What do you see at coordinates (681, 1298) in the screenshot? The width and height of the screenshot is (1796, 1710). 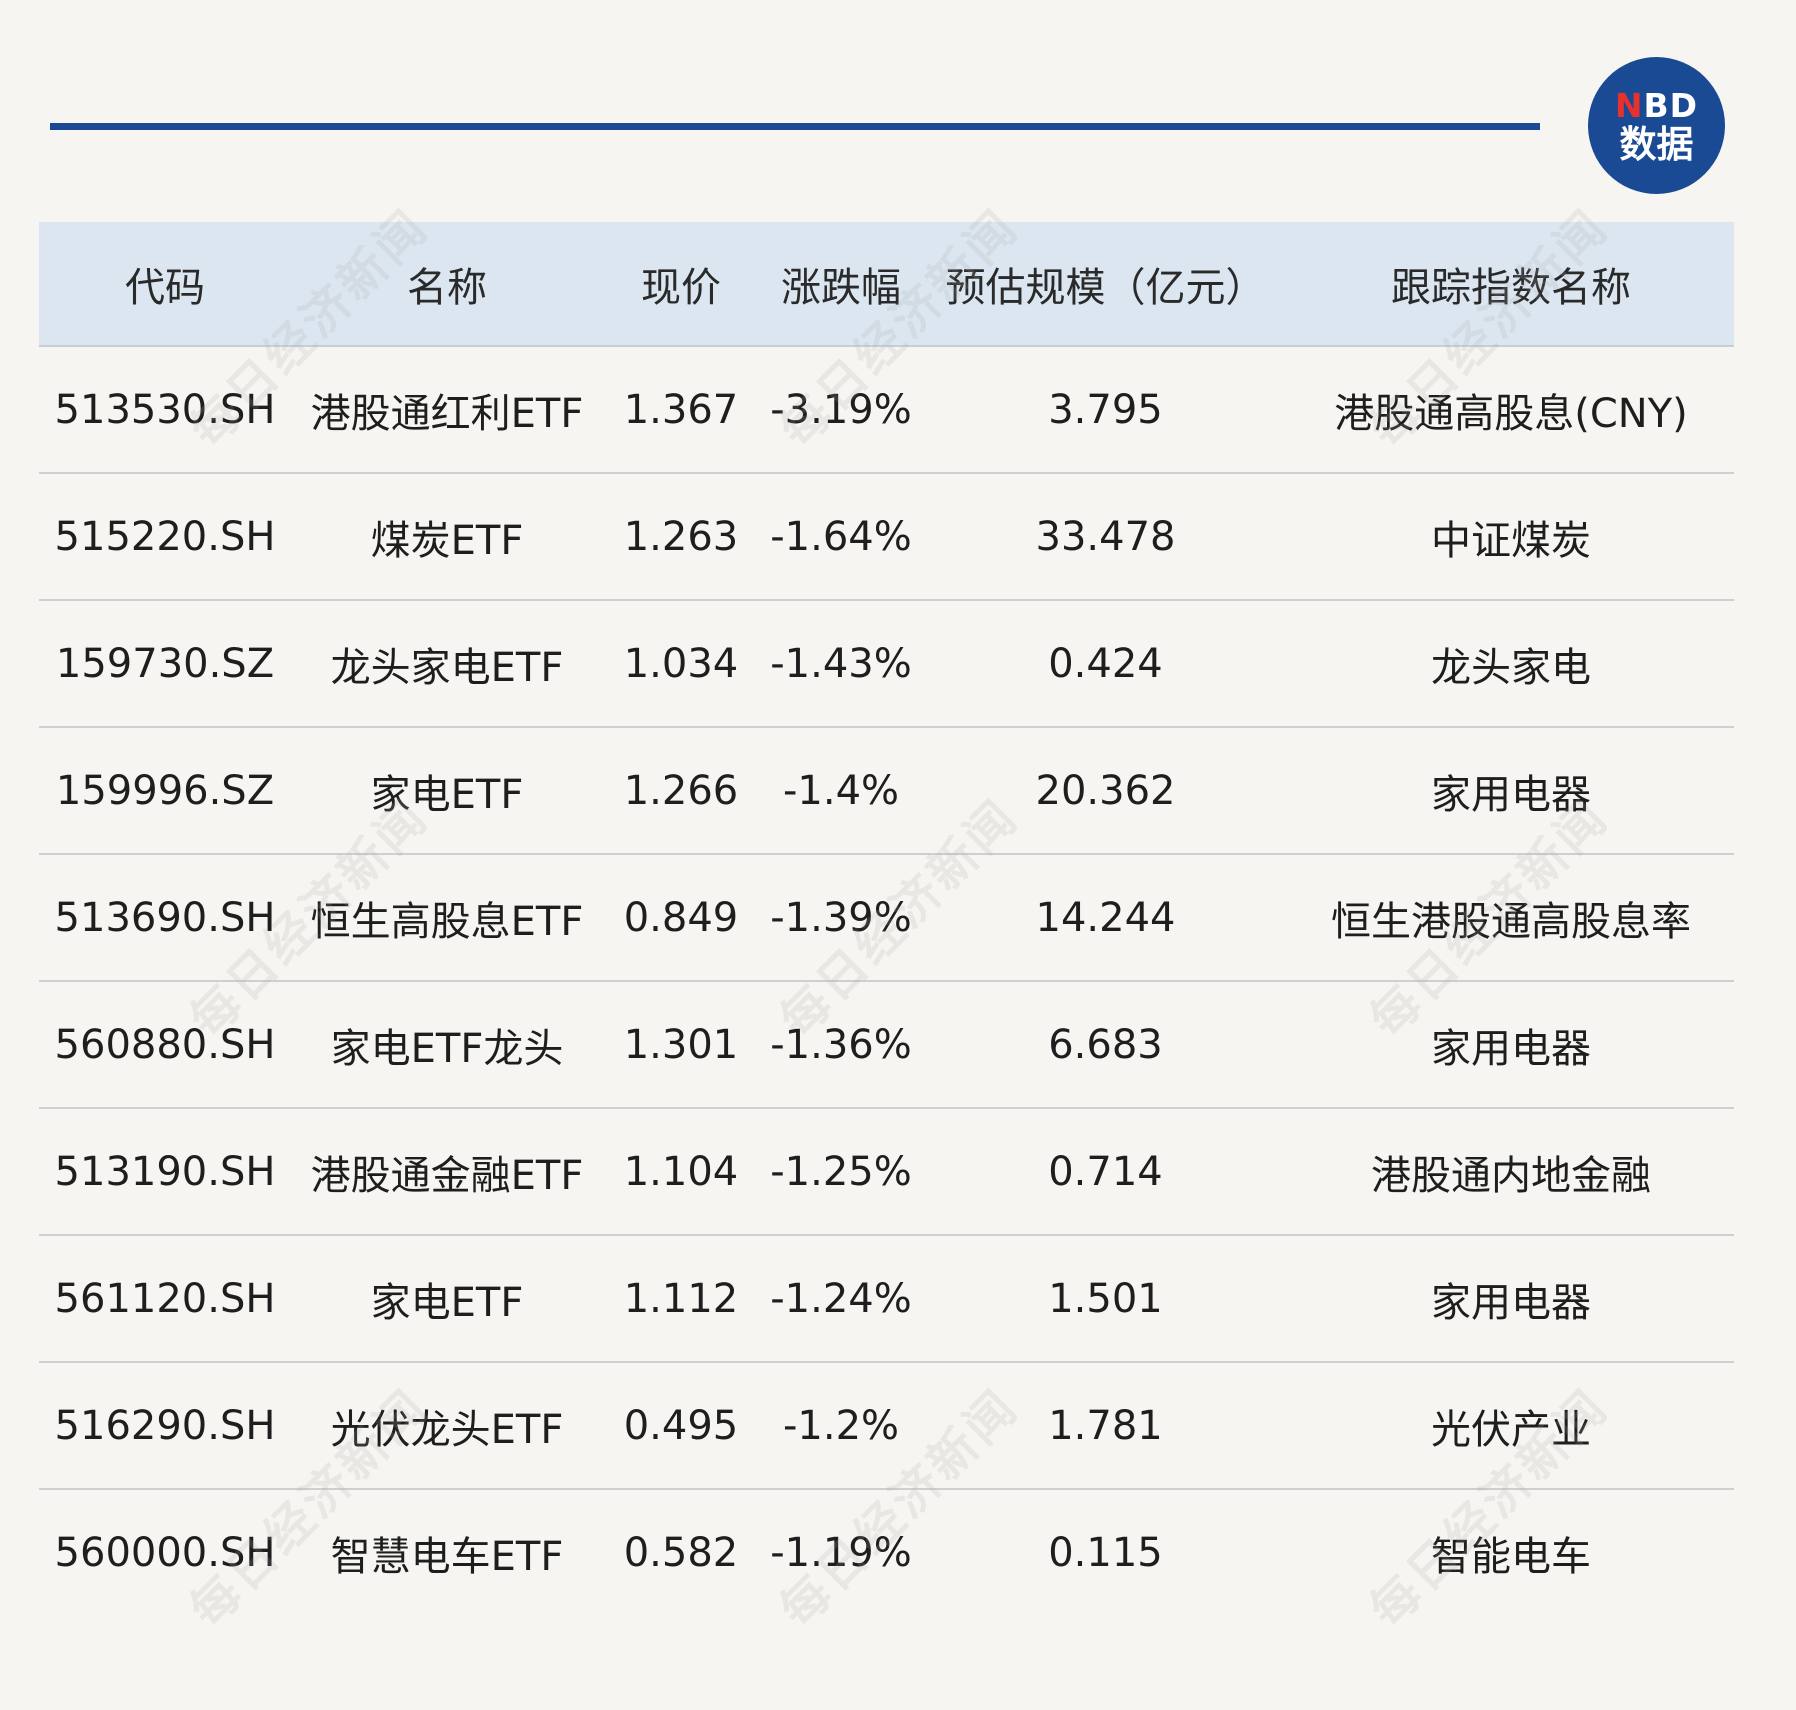 I see `cell-price: 1.112` at bounding box center [681, 1298].